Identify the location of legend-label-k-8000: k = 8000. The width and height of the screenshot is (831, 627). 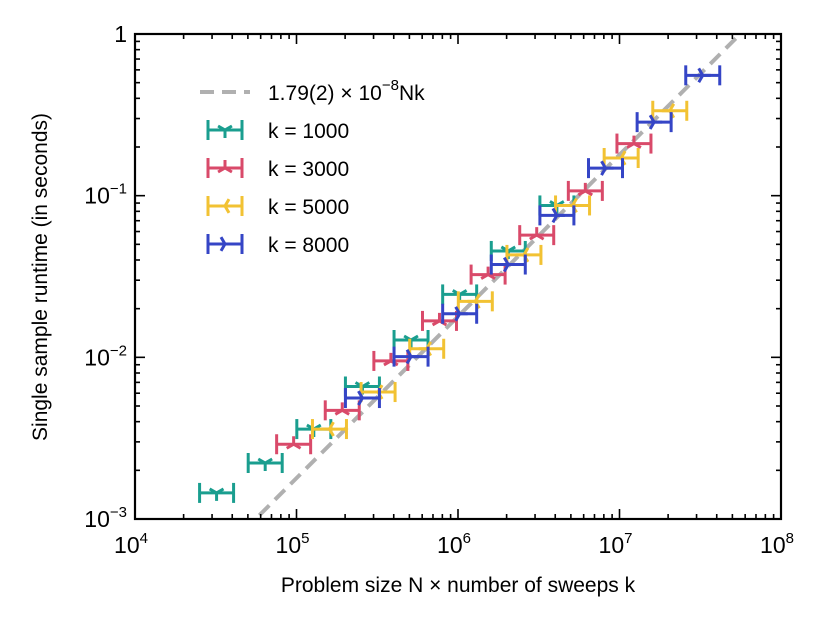
(308, 245).